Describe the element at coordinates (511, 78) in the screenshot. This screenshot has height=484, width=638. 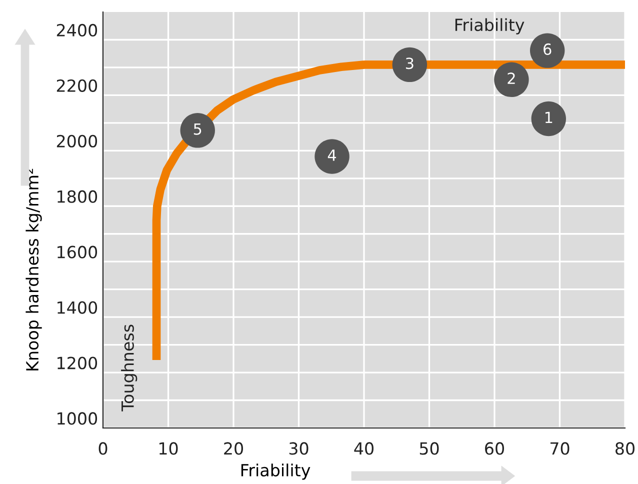
I see `annotation: 2` at that location.